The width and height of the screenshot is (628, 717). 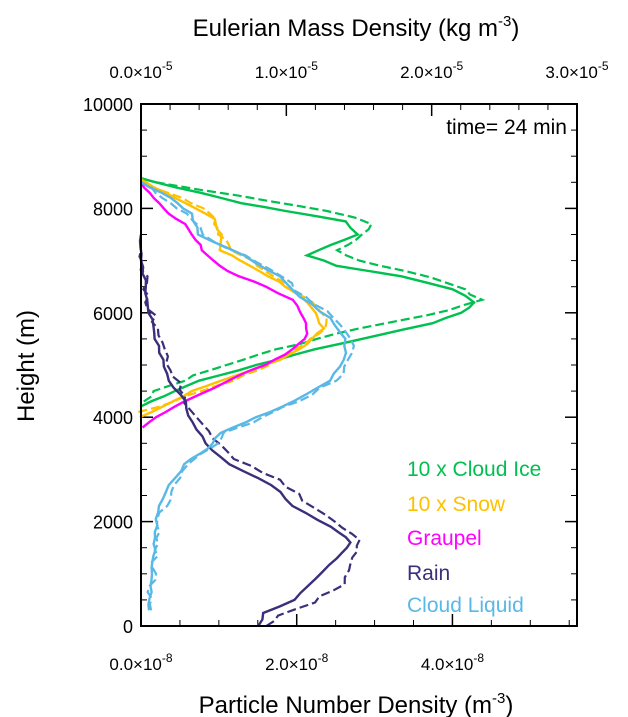 I want to click on y-tick-label: 2000, so click(x=113, y=523).